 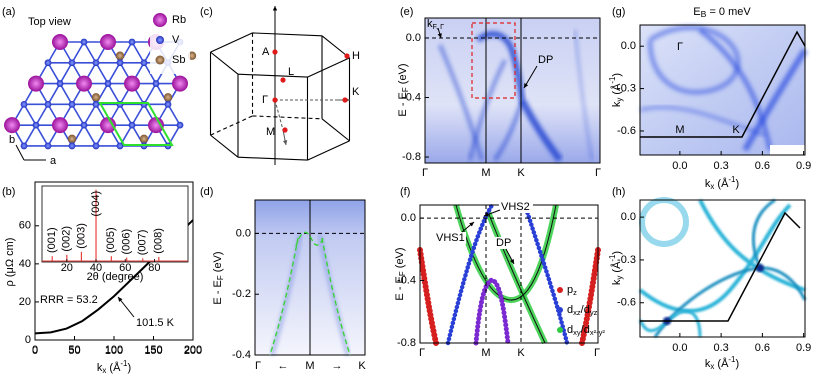 I want to click on text-part: d, so click(x=570, y=310).